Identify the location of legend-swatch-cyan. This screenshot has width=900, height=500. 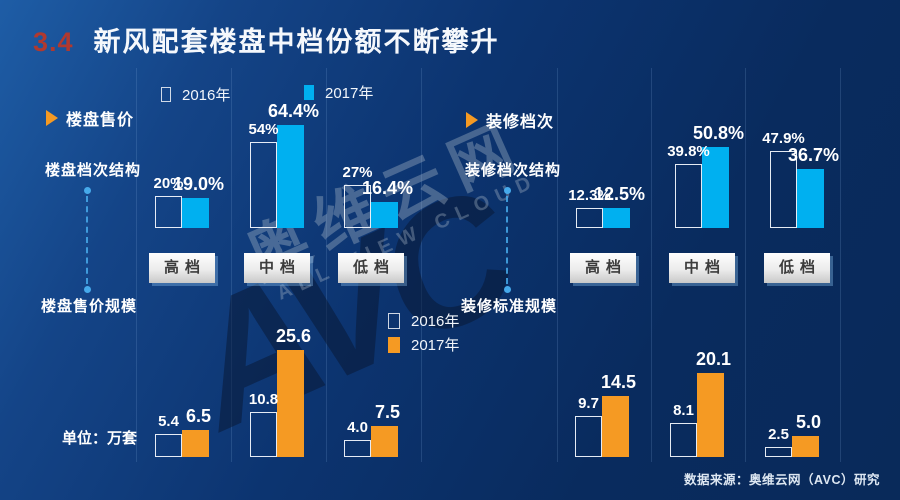
(309, 92).